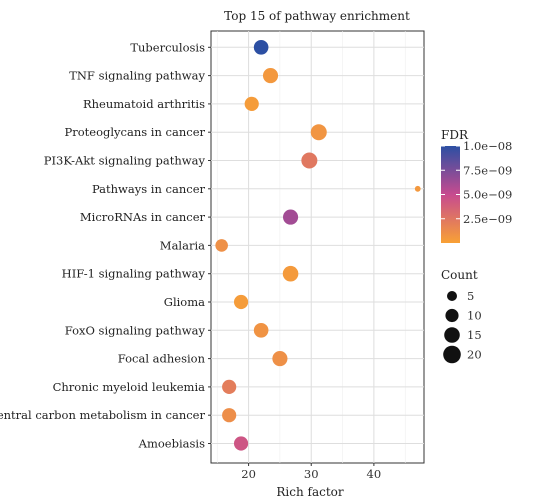 The height and width of the screenshot is (501, 556). I want to click on y-tick-label: Glioma, so click(184, 302).